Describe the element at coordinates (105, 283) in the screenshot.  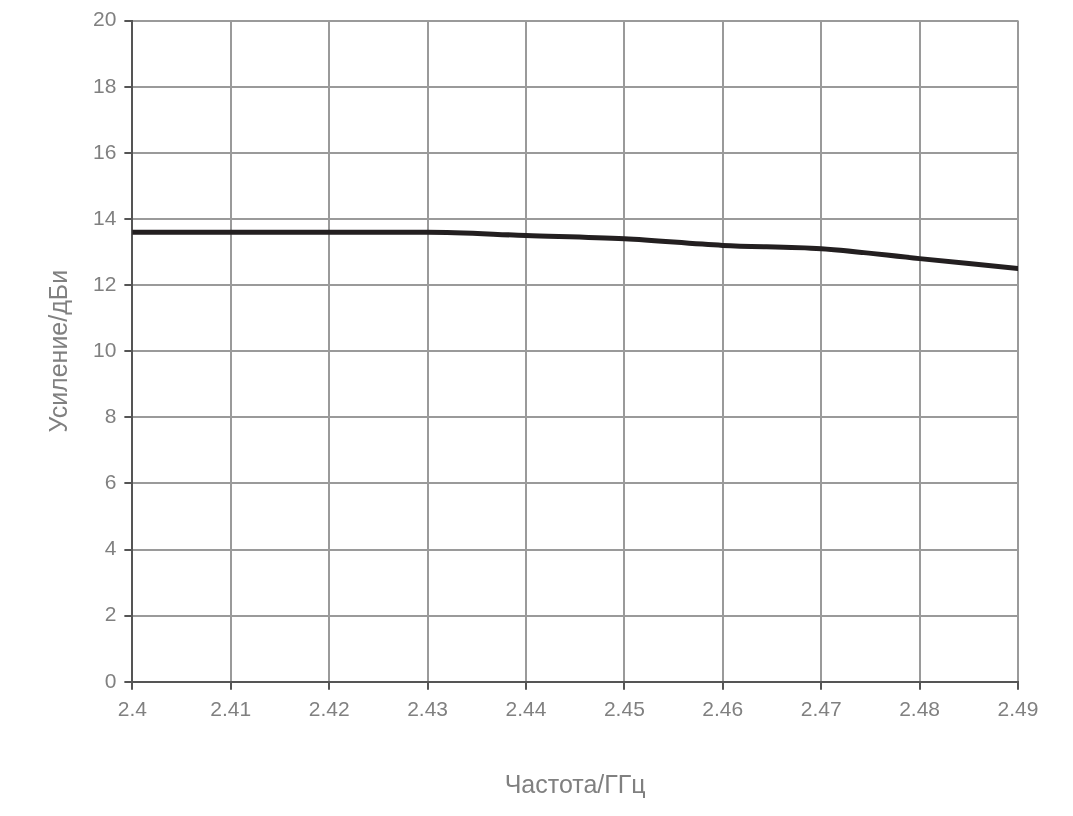
I see `y-tick-label: 12` at that location.